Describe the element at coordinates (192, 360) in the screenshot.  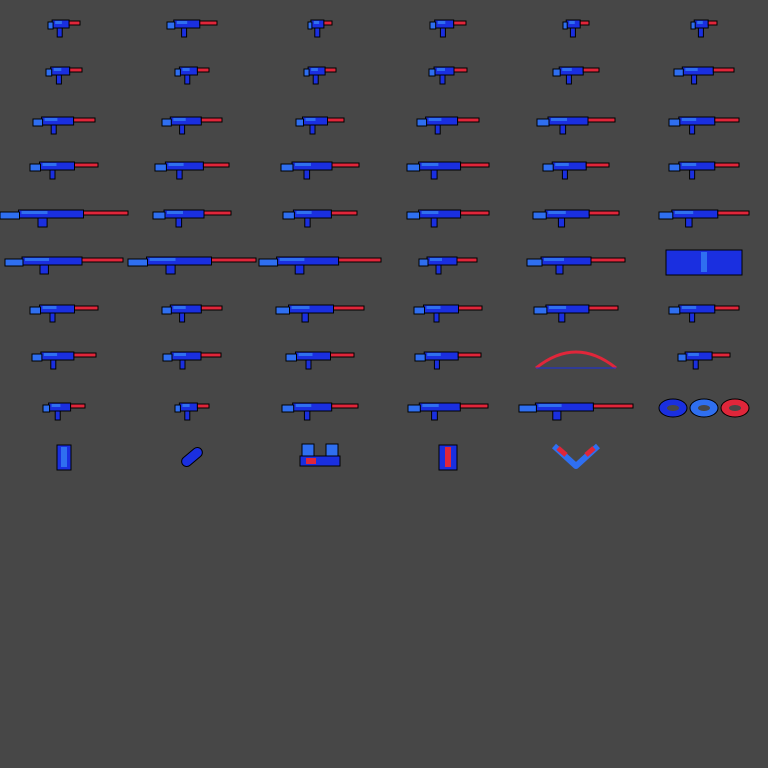
I see `minigun-sprite` at that location.